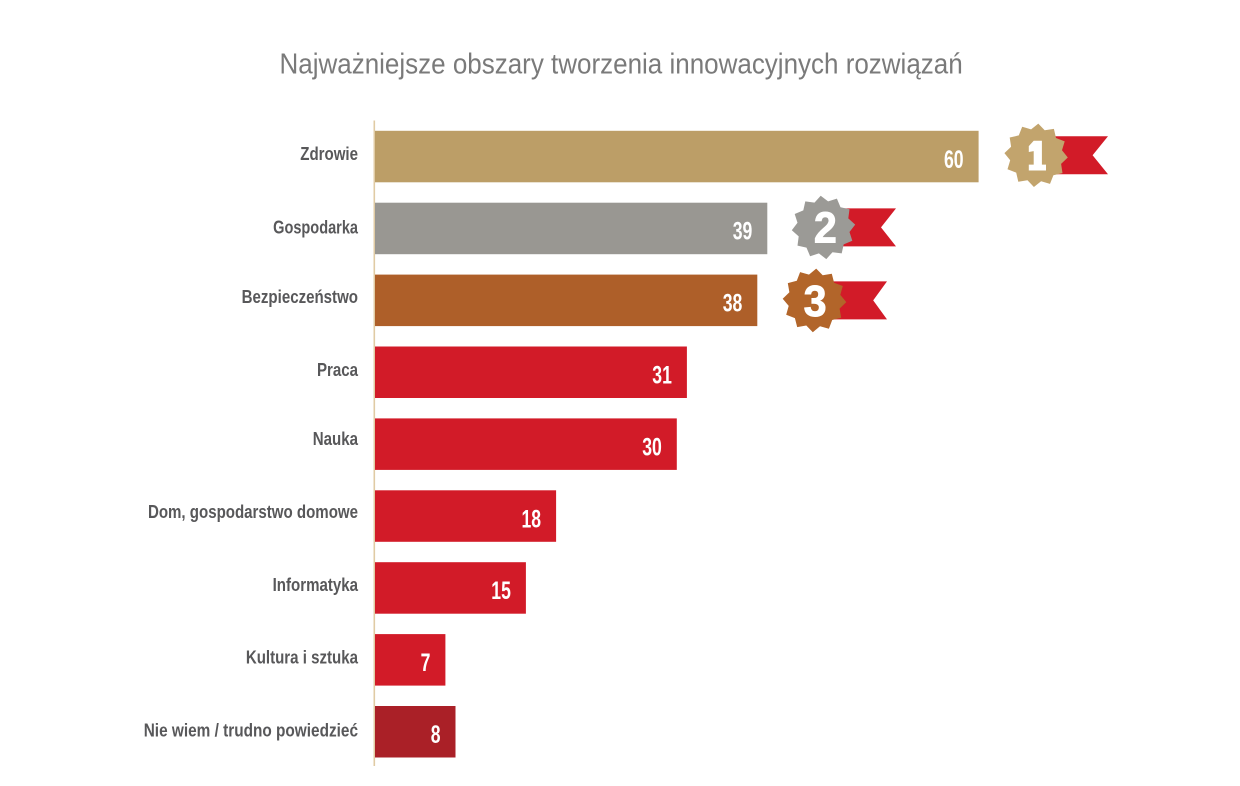  What do you see at coordinates (329, 154) in the screenshot?
I see `svg-text: Zdrowie` at bounding box center [329, 154].